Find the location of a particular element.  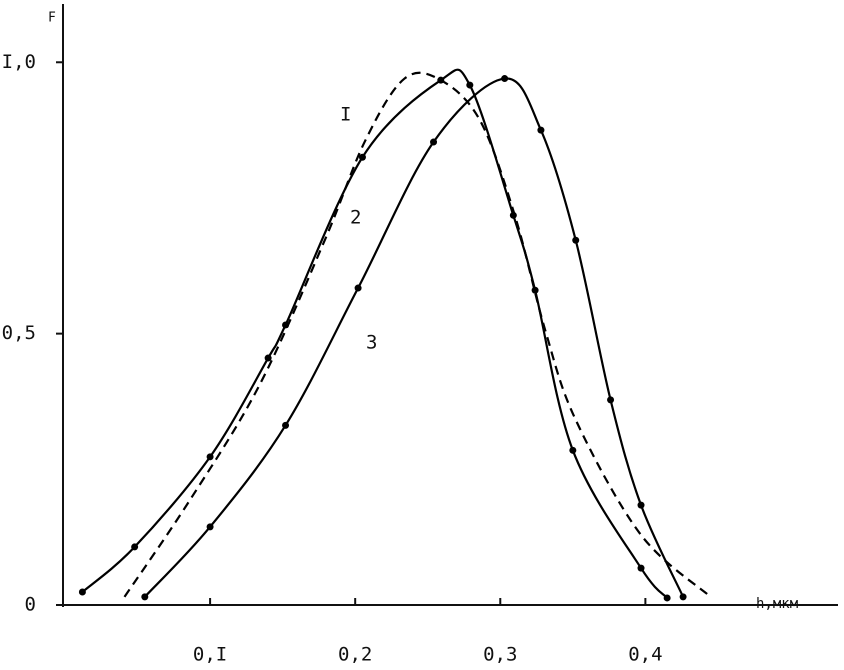

y-axis-label: F is located at coordinates (52, 18).